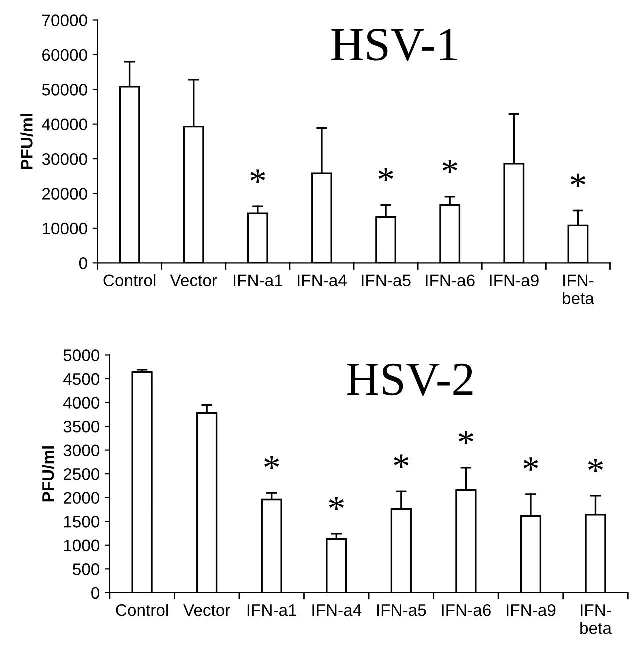 The image size is (639, 653). I want to click on y-tick-label: 60000, so click(65, 55).